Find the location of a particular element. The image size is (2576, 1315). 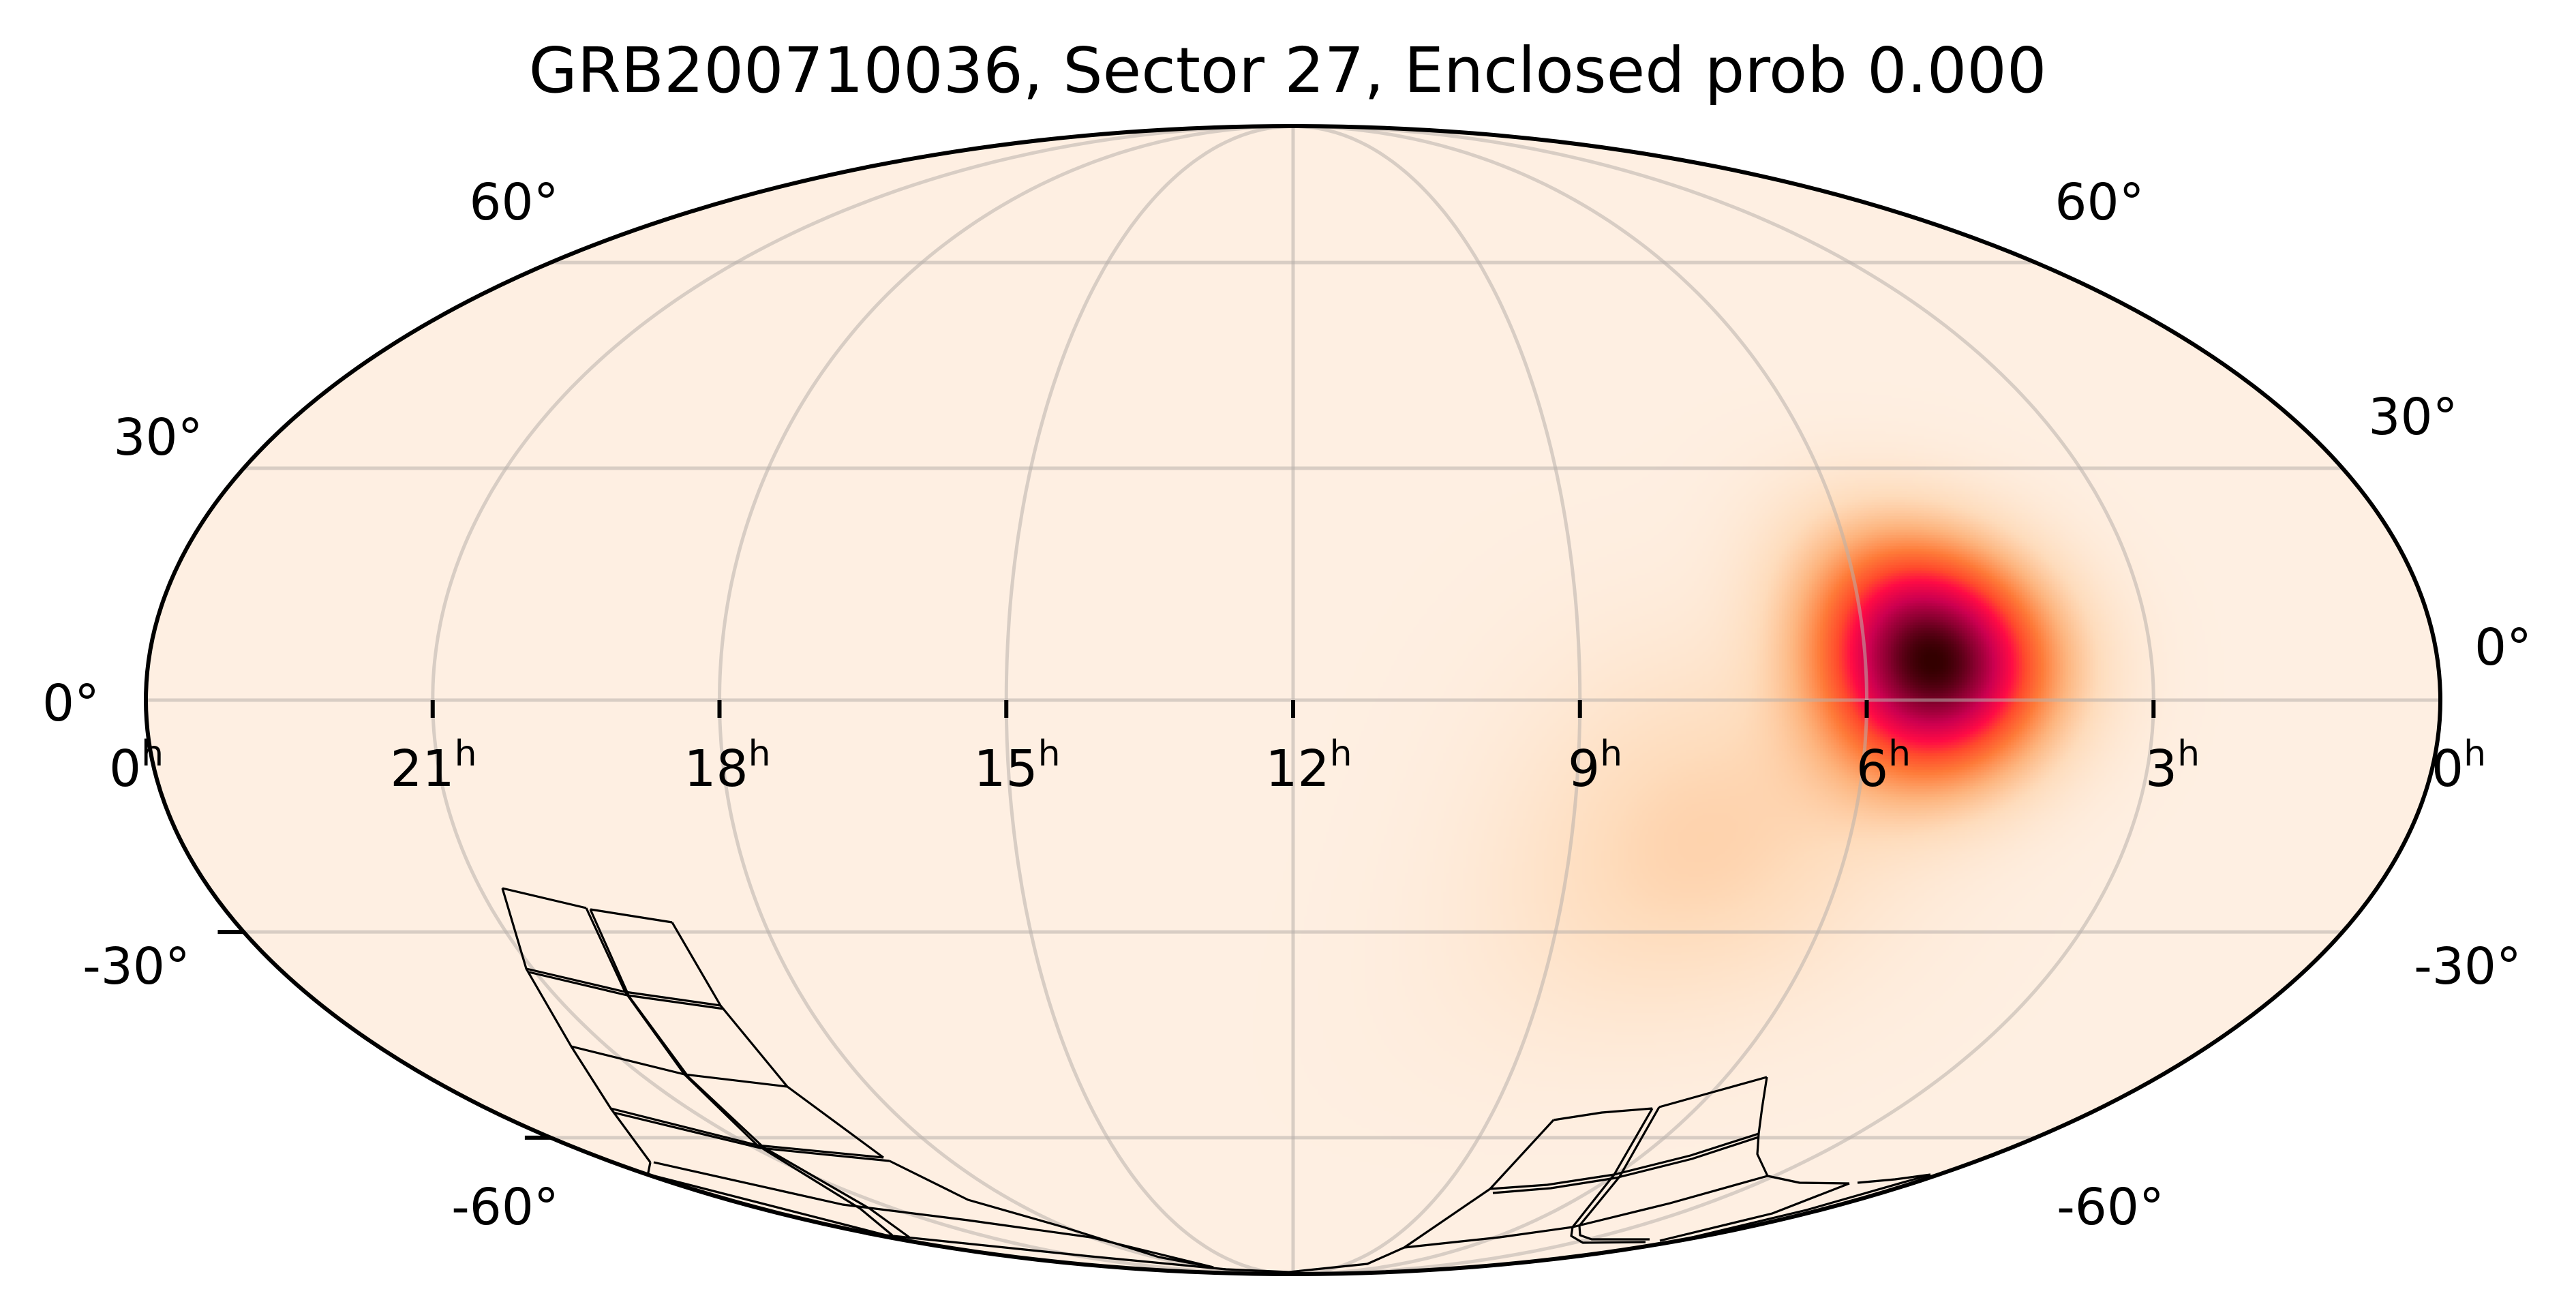

ra-tick-label: 9h is located at coordinates (1595, 766).